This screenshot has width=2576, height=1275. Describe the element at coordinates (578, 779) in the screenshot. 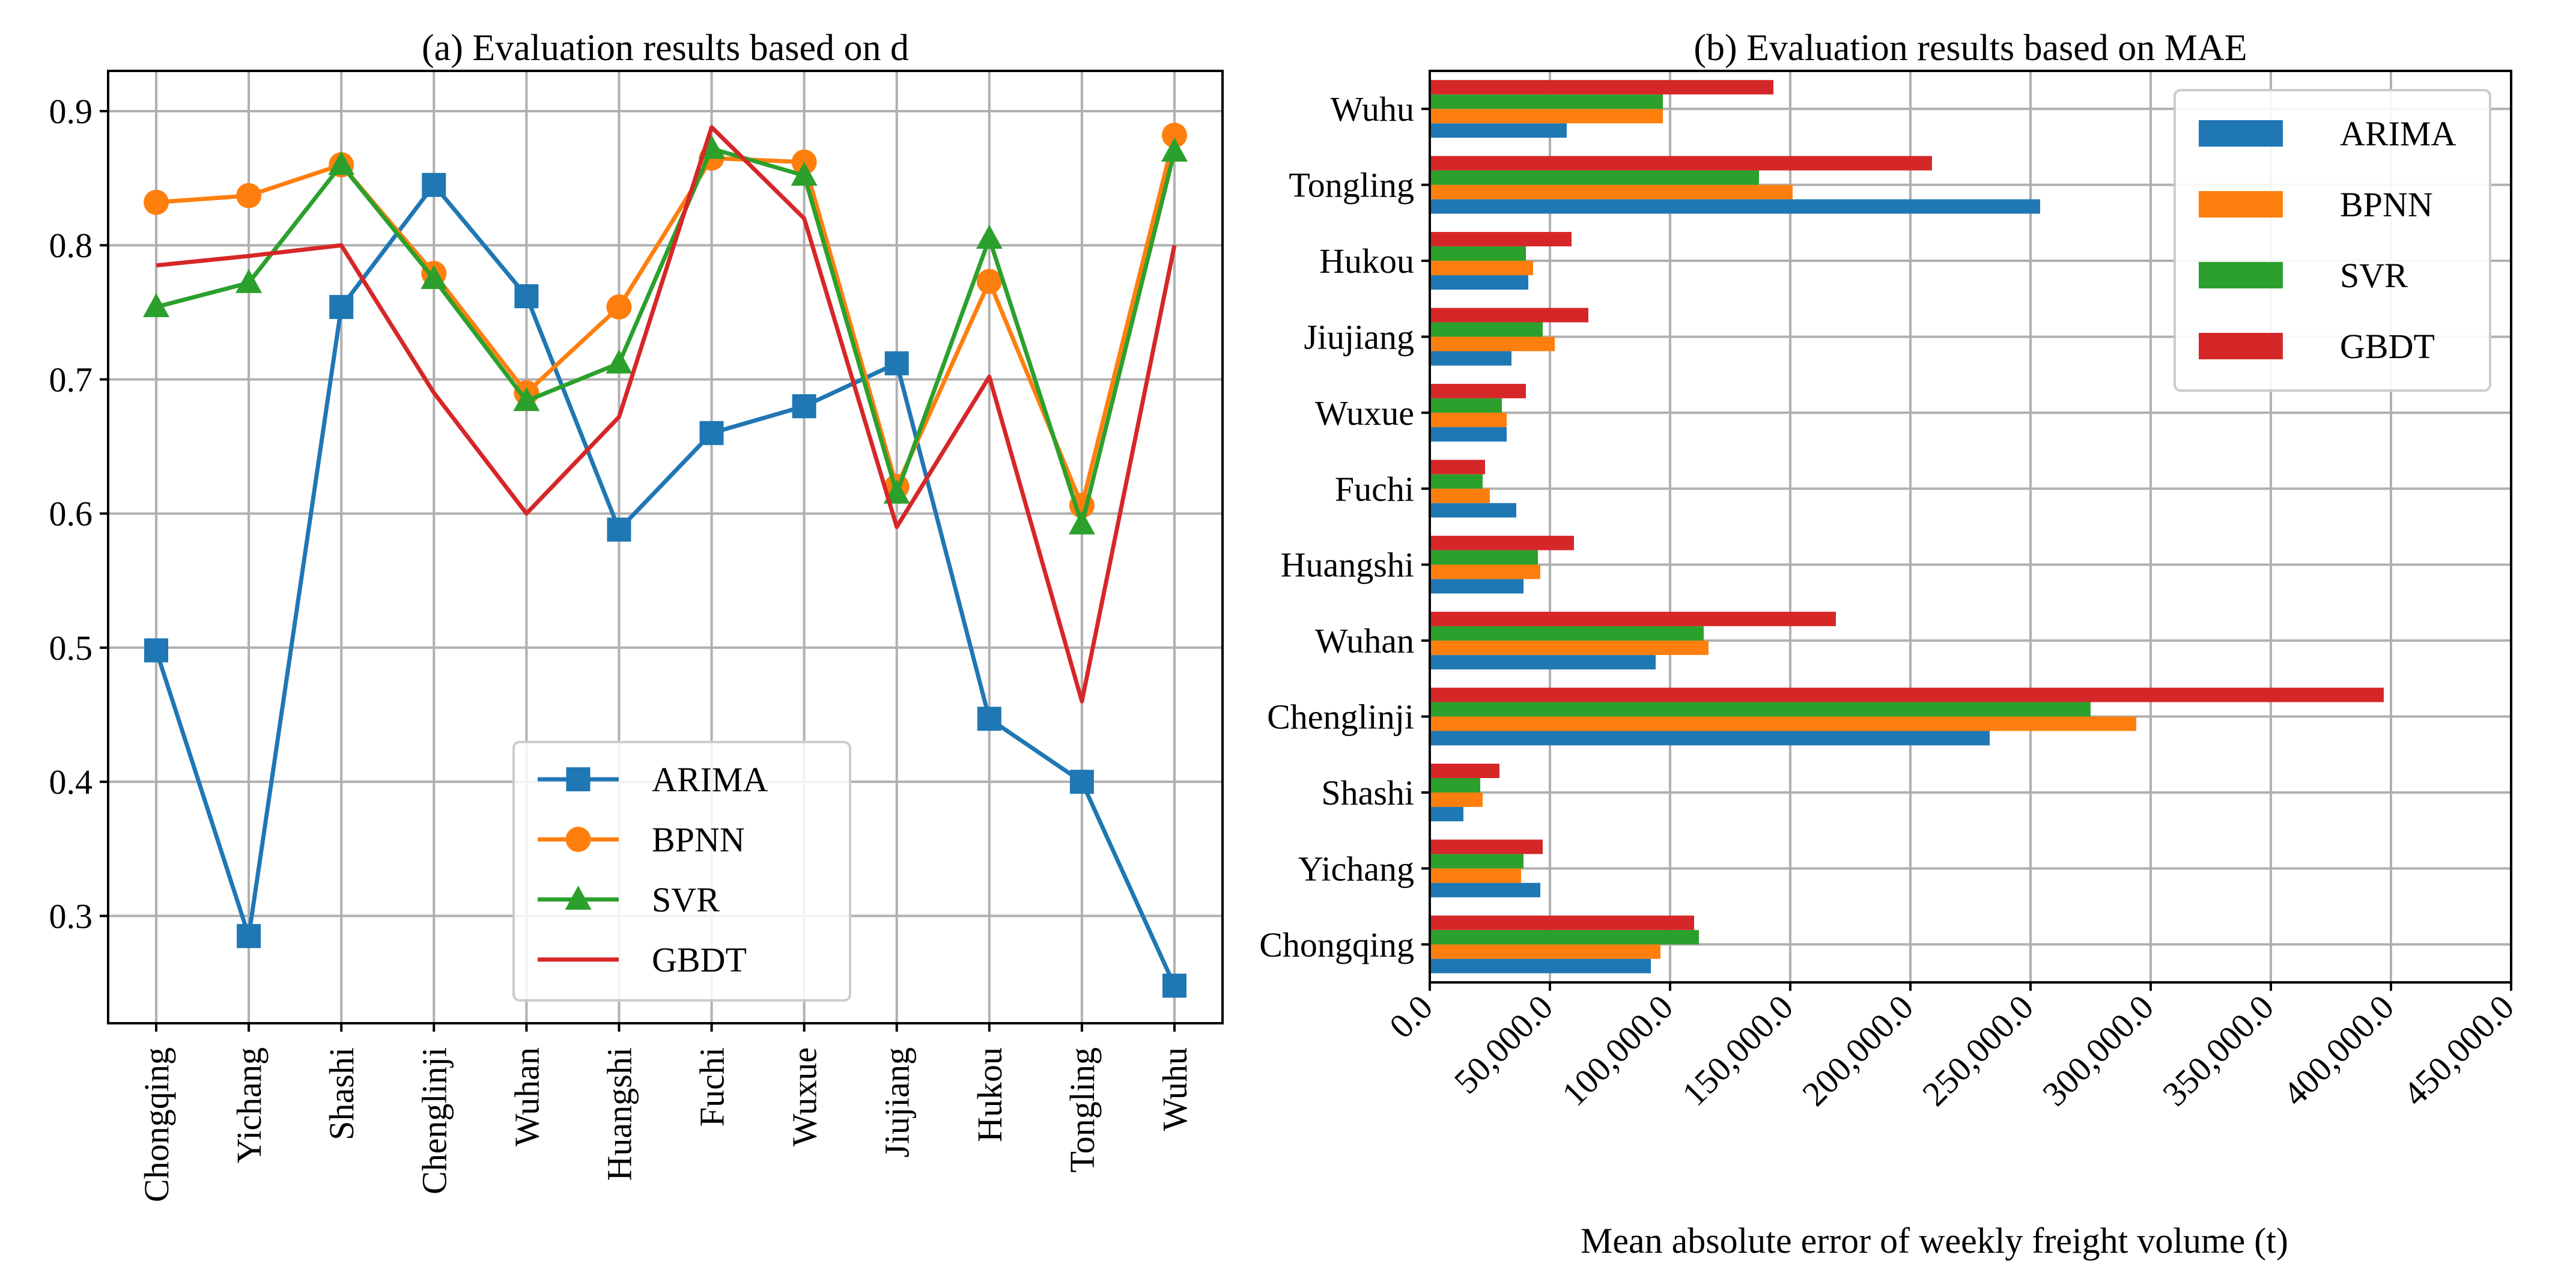

I see `legend-marker-arima` at that location.